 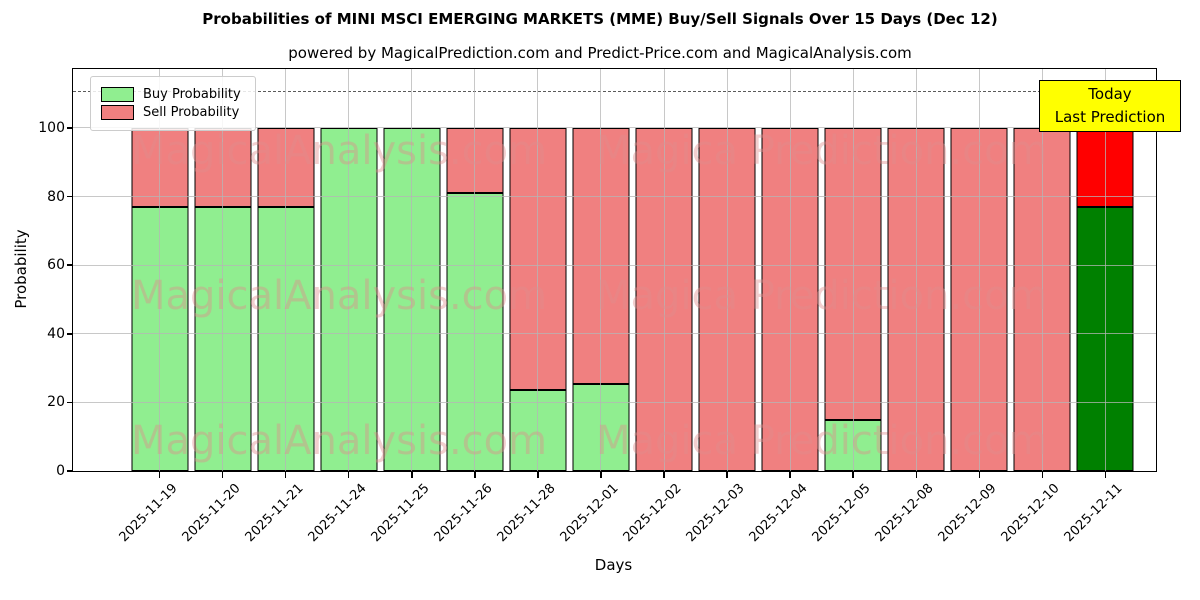 What do you see at coordinates (56, 333) in the screenshot?
I see `y-tick-label: 40` at bounding box center [56, 333].